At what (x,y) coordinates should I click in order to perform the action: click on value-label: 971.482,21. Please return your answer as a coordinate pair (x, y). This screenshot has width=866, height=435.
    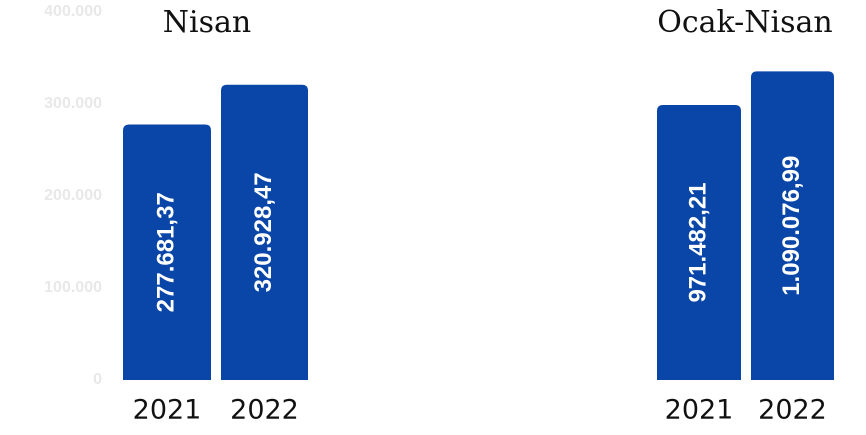
    Looking at the image, I should click on (697, 242).